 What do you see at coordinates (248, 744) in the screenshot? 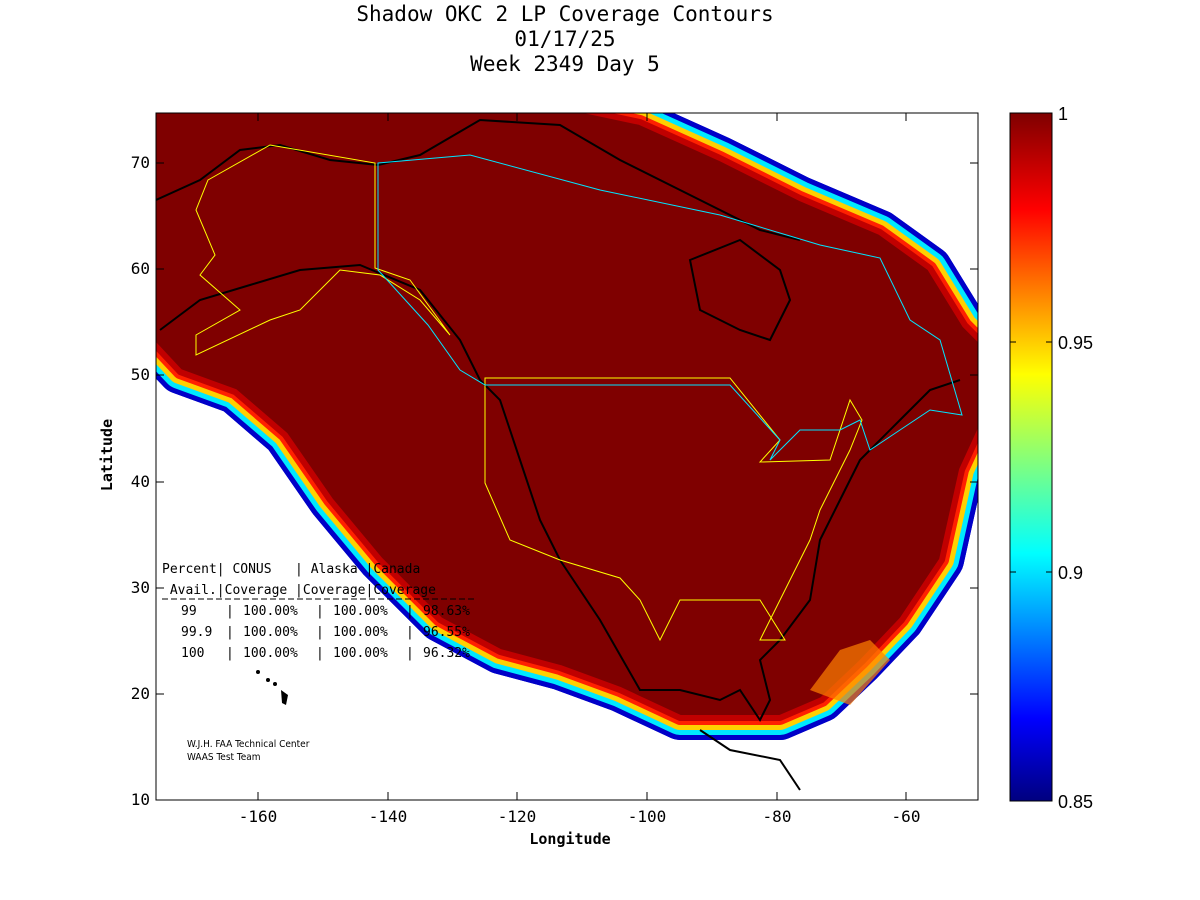
I see `credit-line: W.J.H. FAA Technical Center` at bounding box center [248, 744].